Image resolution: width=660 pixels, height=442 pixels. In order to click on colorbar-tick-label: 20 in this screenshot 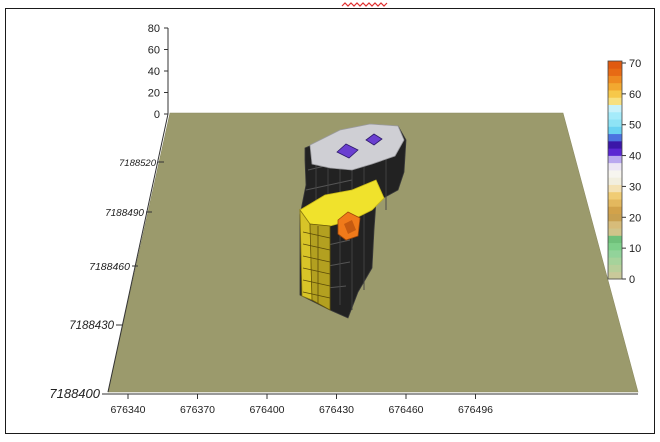, I will do `click(635, 218)`.